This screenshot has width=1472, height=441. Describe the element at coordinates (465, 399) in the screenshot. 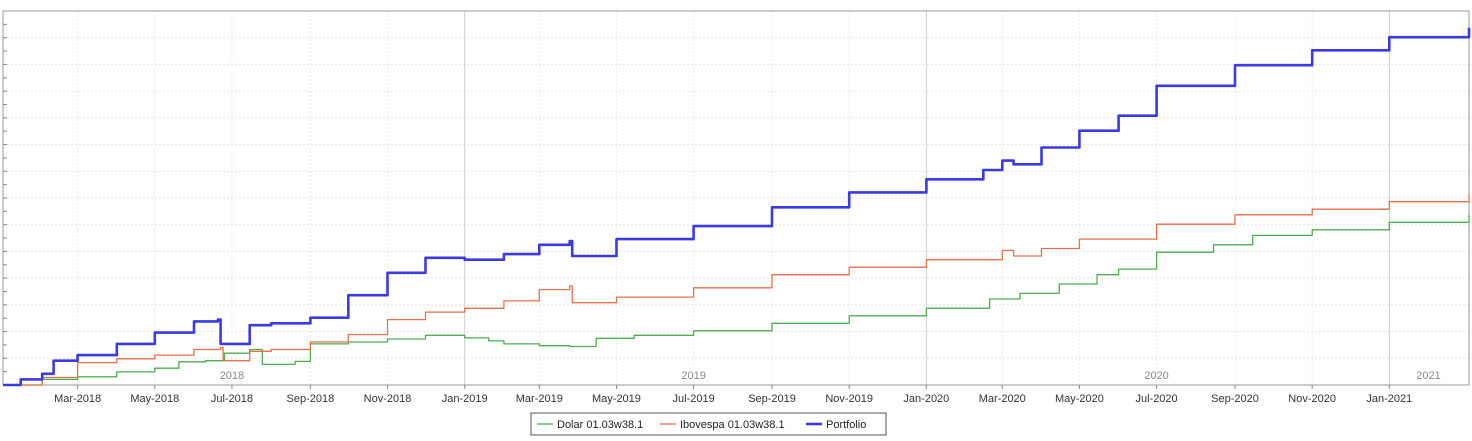

I see `x-tick-label: Jan-2019` at that location.